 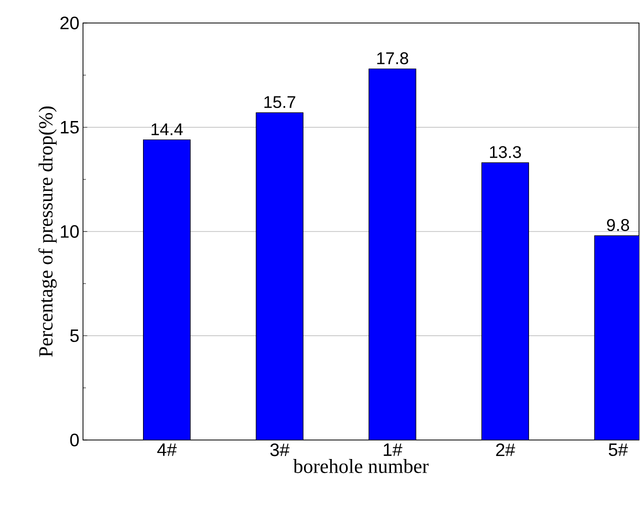 I want to click on data-label: 17.8, so click(x=392, y=58).